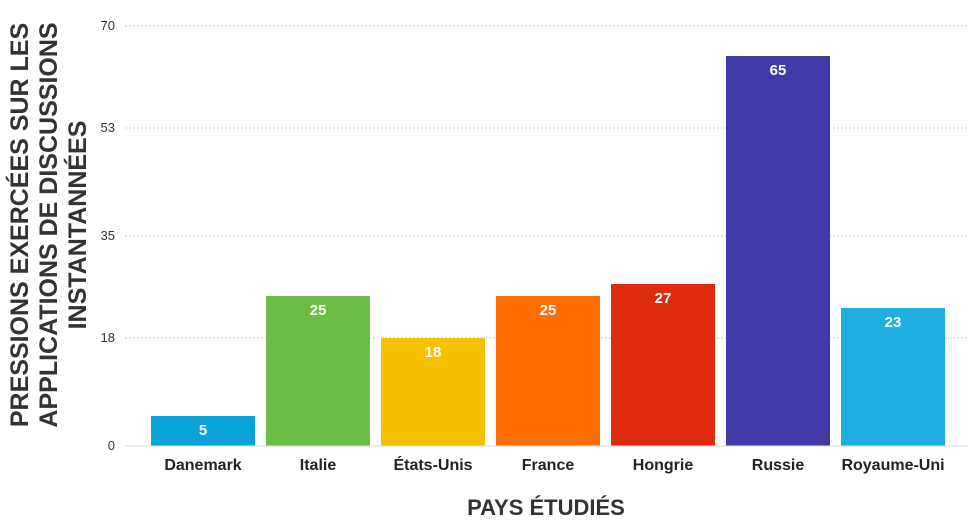 The height and width of the screenshot is (523, 977). I want to click on x-category-label: États-Unis, so click(432, 464).